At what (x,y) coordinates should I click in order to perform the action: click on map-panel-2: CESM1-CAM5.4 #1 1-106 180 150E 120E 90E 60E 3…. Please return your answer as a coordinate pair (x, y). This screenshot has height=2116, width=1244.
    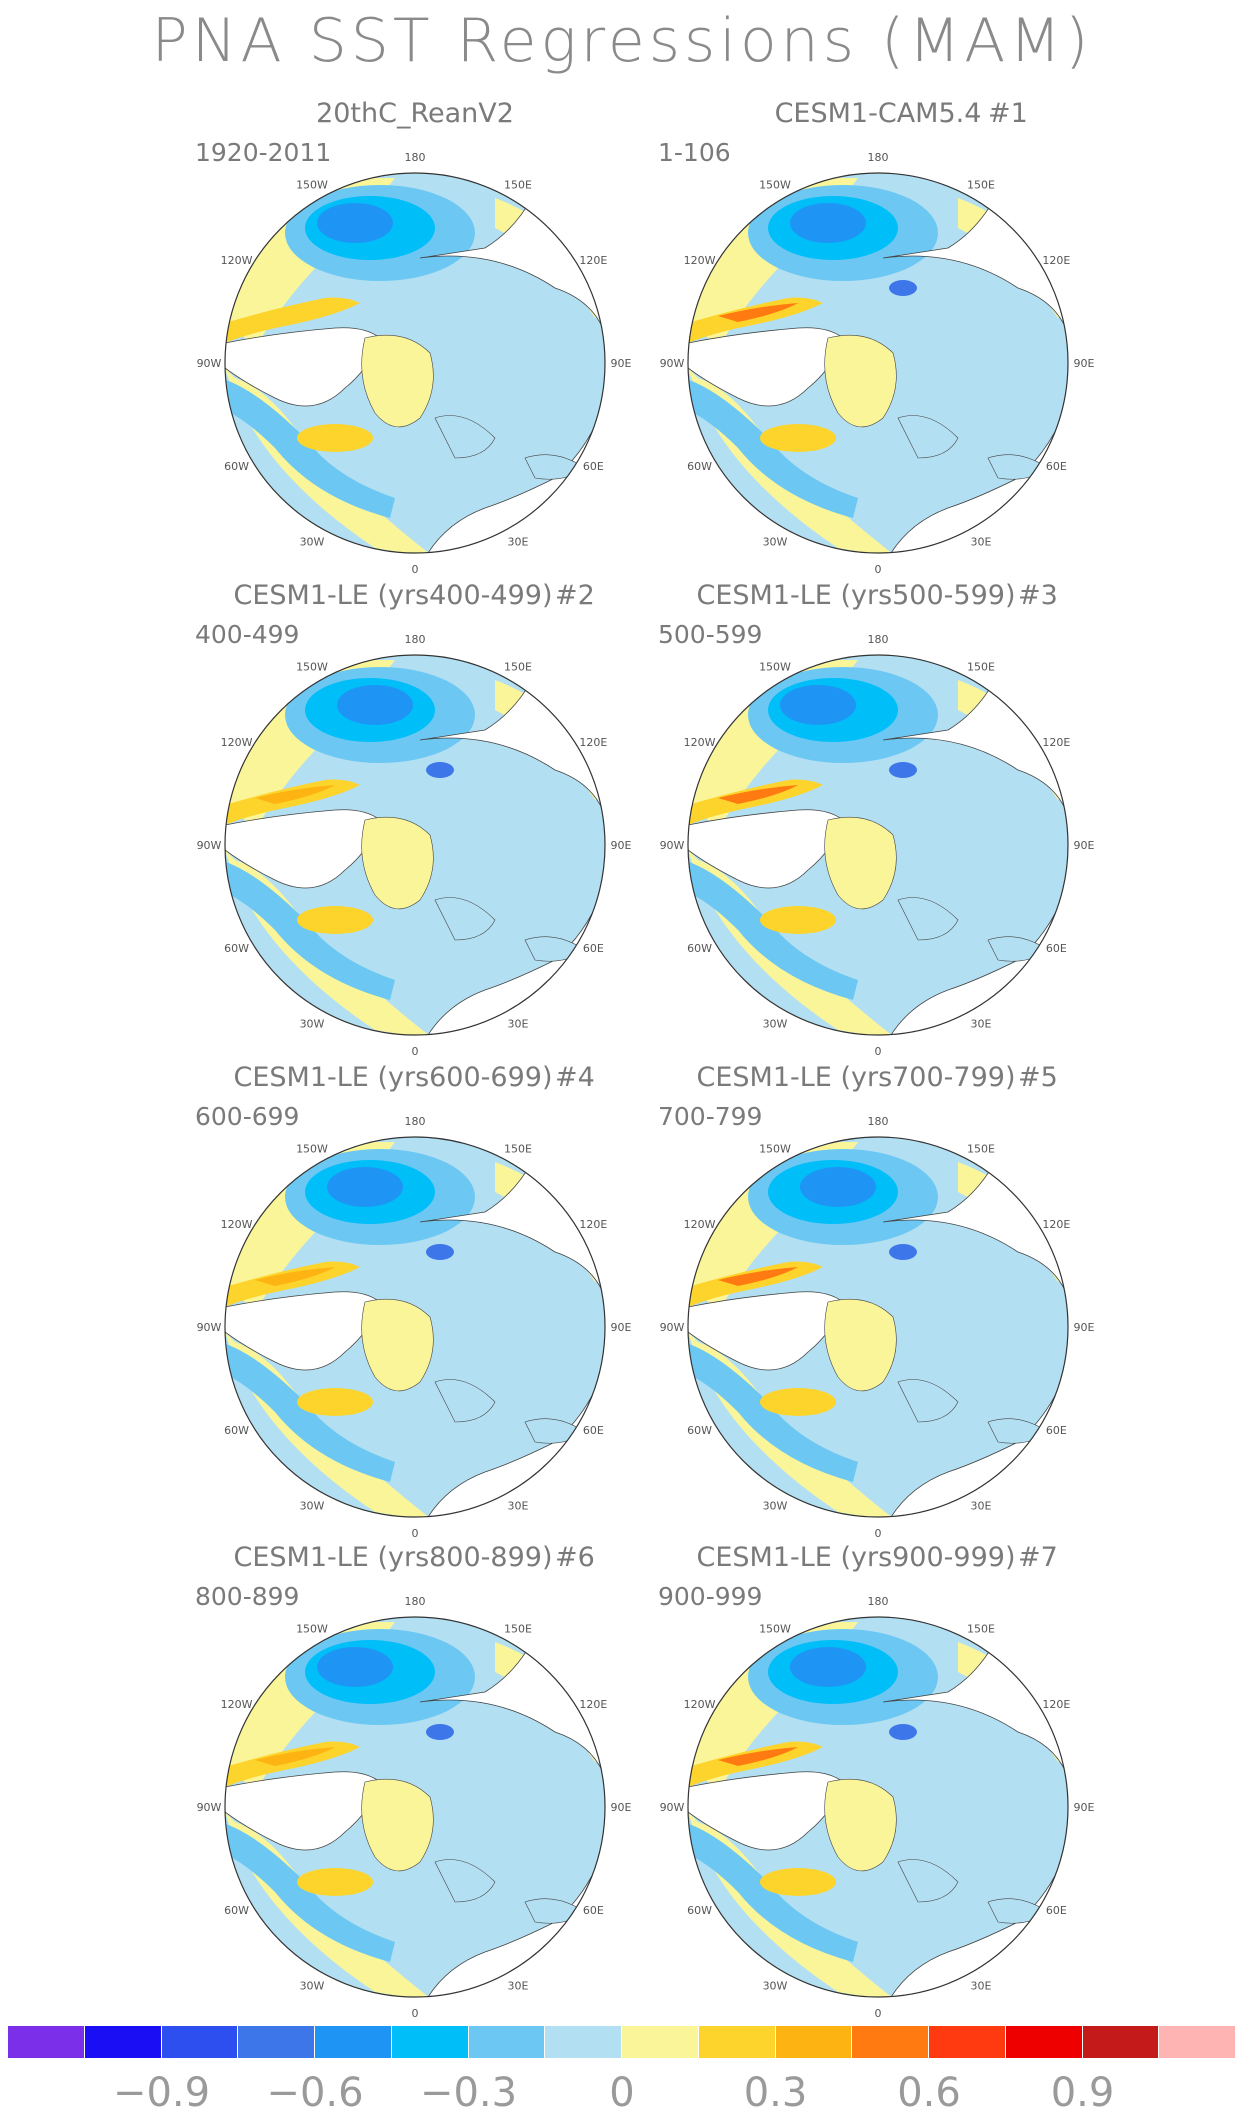
    Looking at the image, I should click on (938, 337).